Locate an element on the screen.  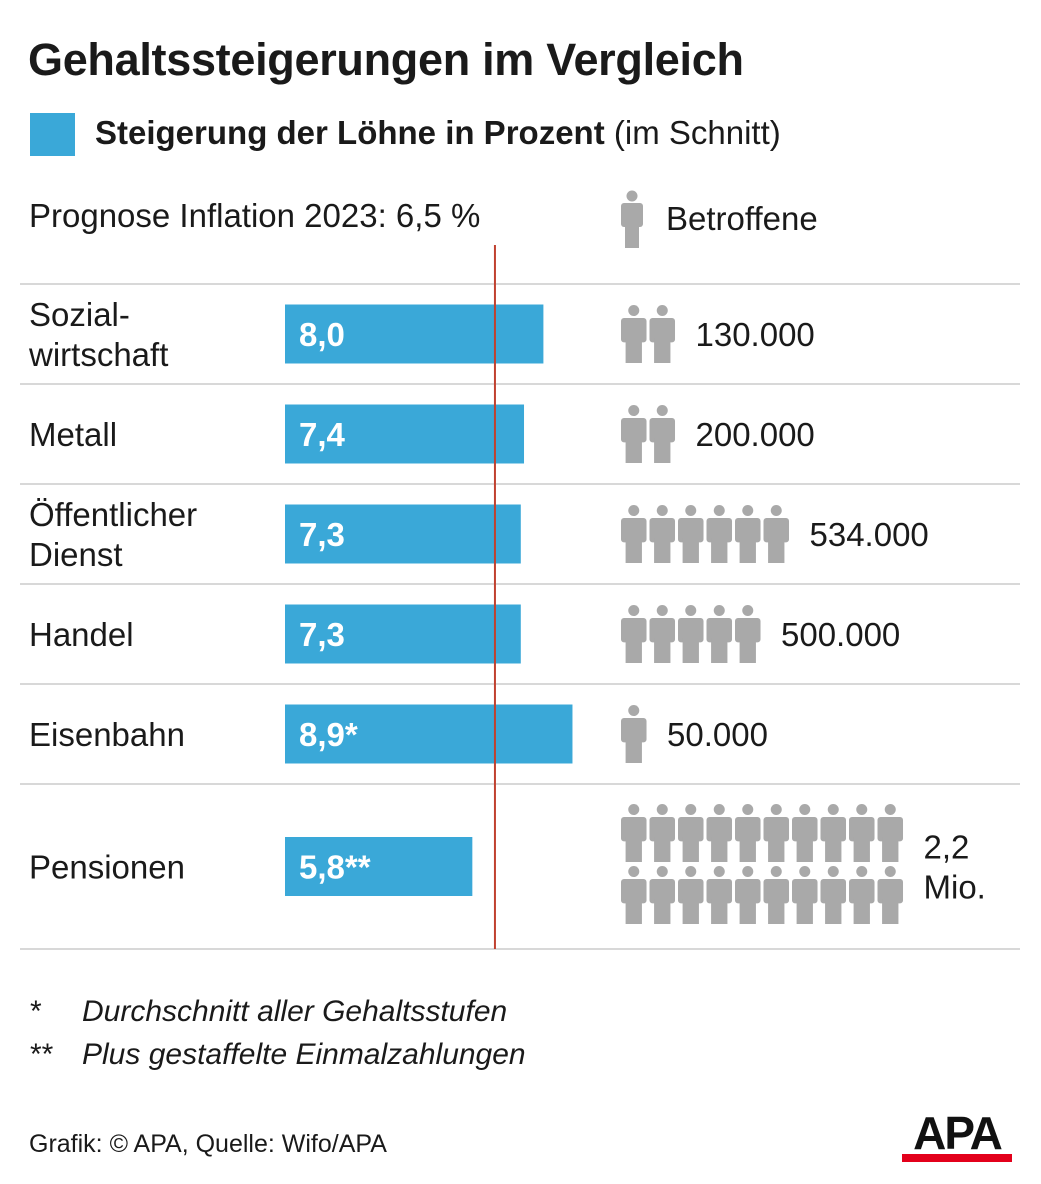
apa-logo: APA is located at coordinates (957, 1134).